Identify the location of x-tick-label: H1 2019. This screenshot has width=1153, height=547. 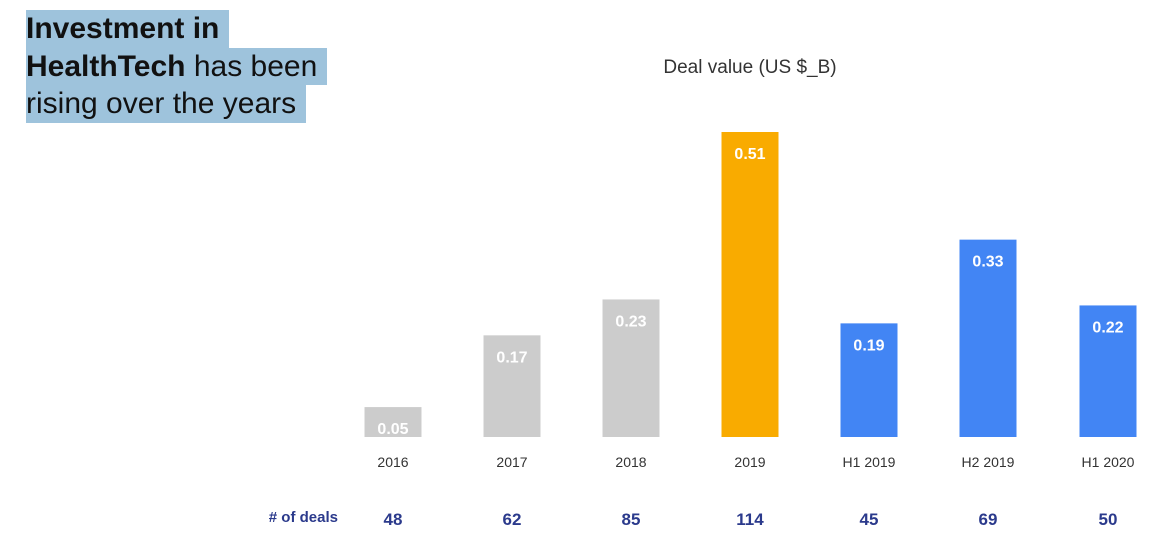
(869, 462).